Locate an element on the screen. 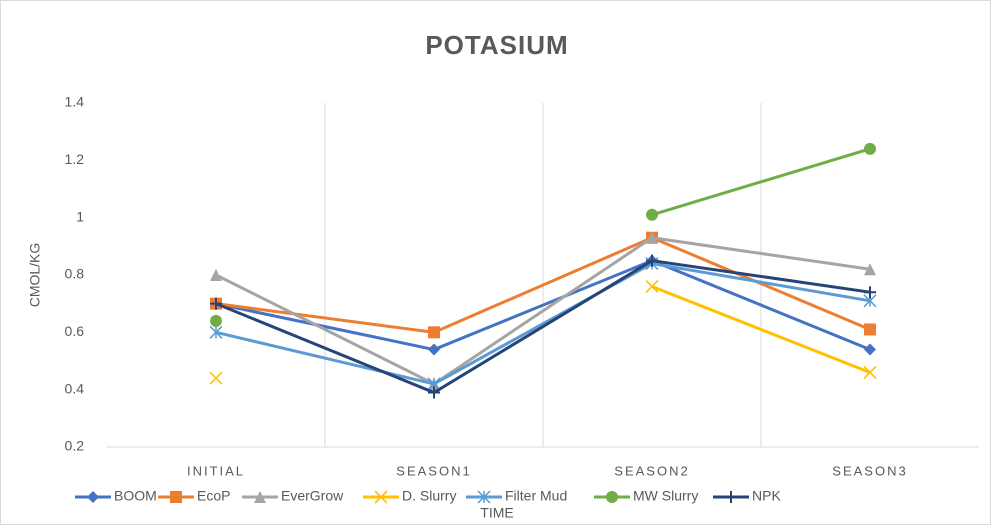  y-axis-label: CMOL/KG is located at coordinates (35, 275).